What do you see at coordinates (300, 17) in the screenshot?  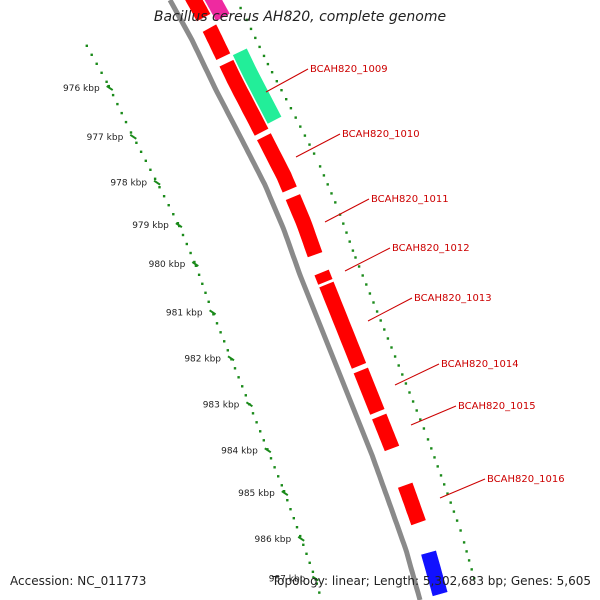 I see `genome-title: Bacillus cereus AH820, complete genome` at bounding box center [300, 17].